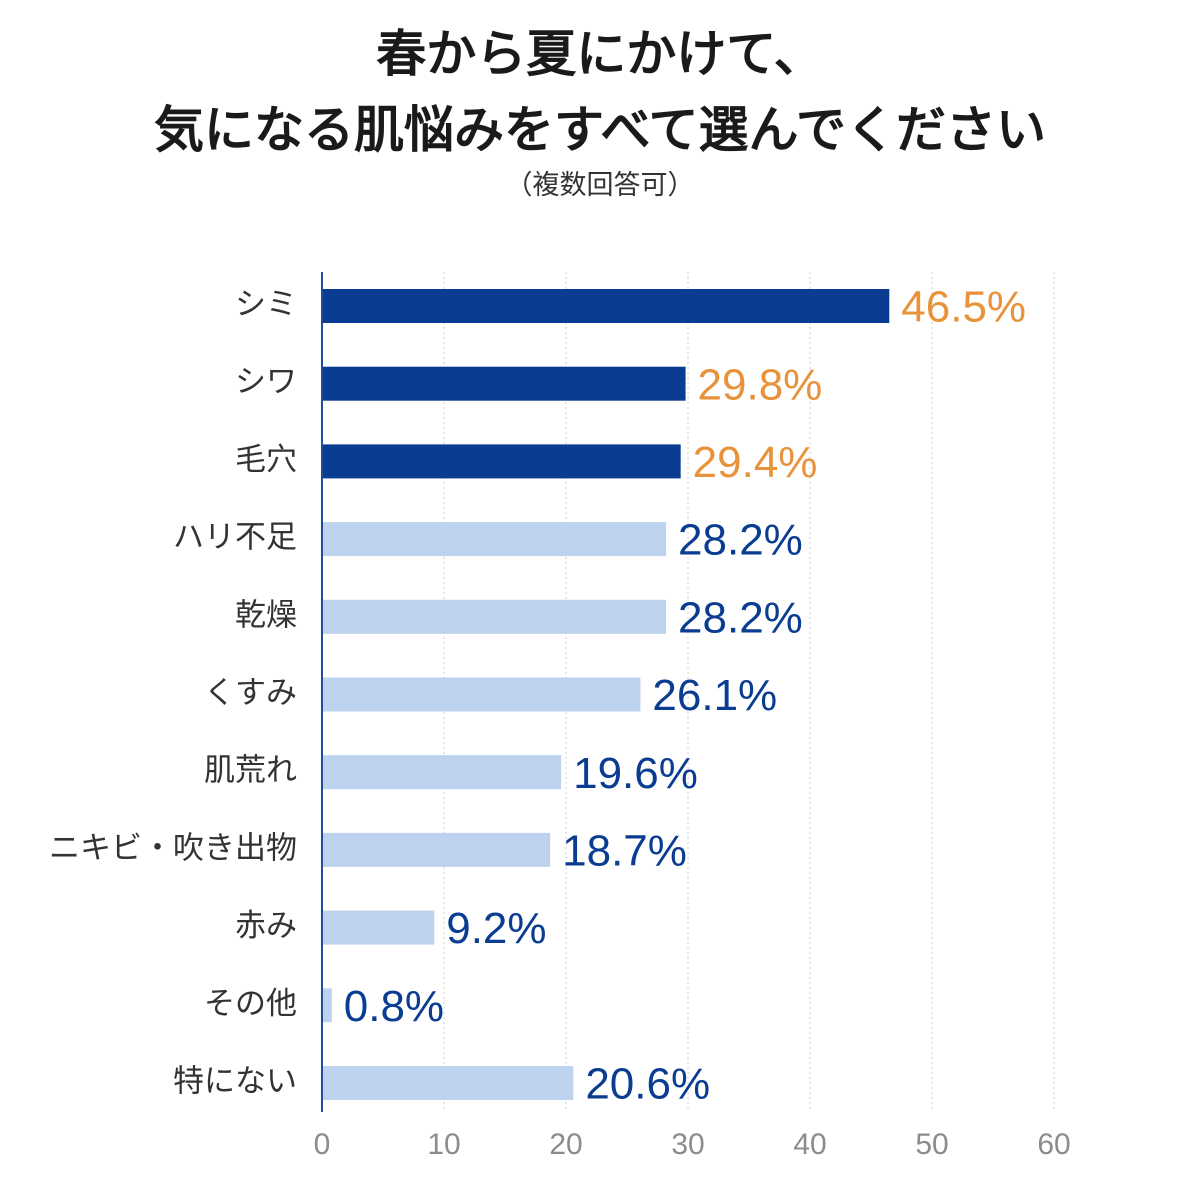 The image size is (1200, 1200). I want to click on category-label: 乾燥, so click(266, 615).